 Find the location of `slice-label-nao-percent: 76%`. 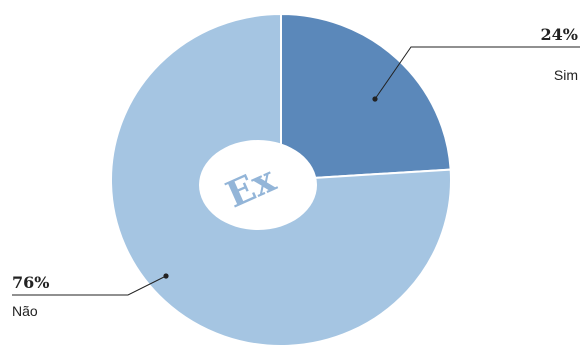

slice-label-nao-percent: 76% is located at coordinates (30, 282).